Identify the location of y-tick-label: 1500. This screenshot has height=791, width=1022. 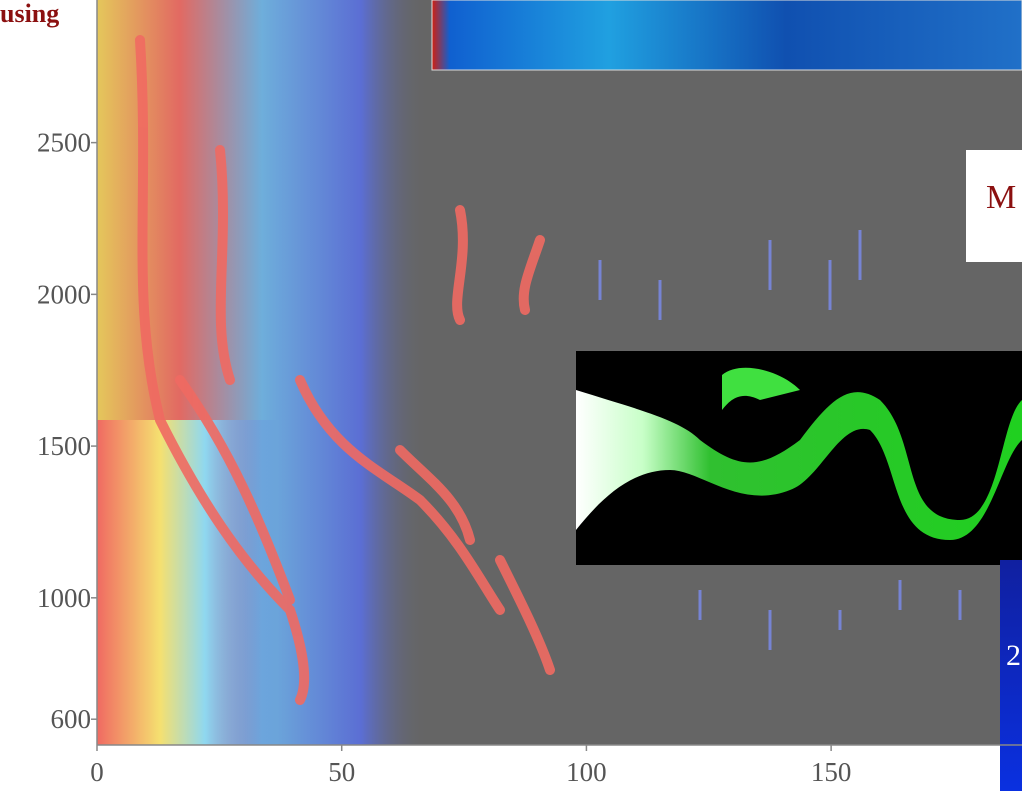
(64, 446).